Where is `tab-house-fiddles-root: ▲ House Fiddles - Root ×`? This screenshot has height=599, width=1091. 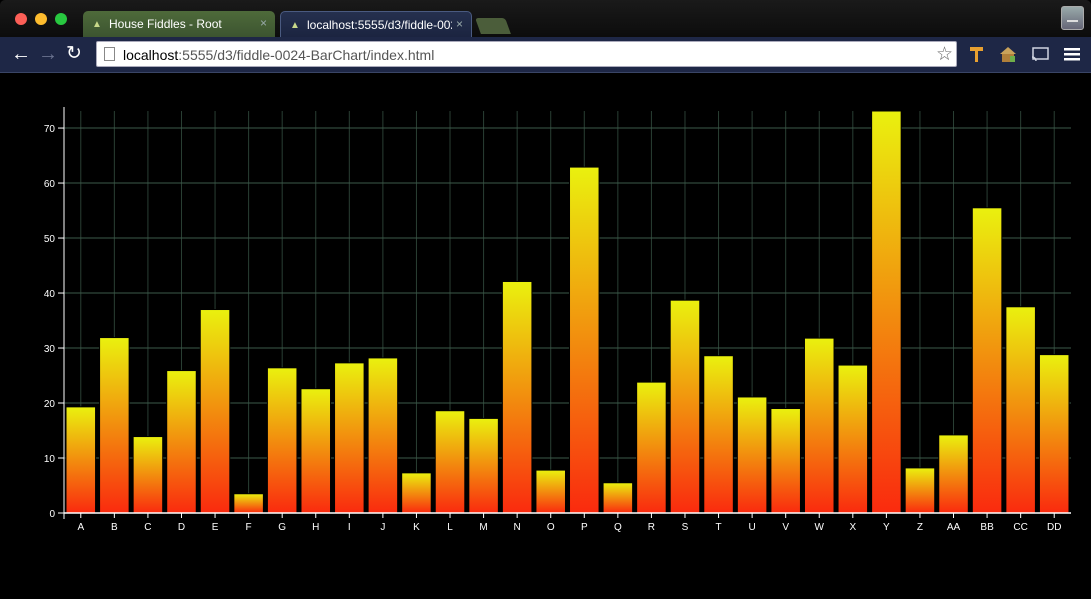 tab-house-fiddles-root: ▲ House Fiddles - Root × is located at coordinates (179, 24).